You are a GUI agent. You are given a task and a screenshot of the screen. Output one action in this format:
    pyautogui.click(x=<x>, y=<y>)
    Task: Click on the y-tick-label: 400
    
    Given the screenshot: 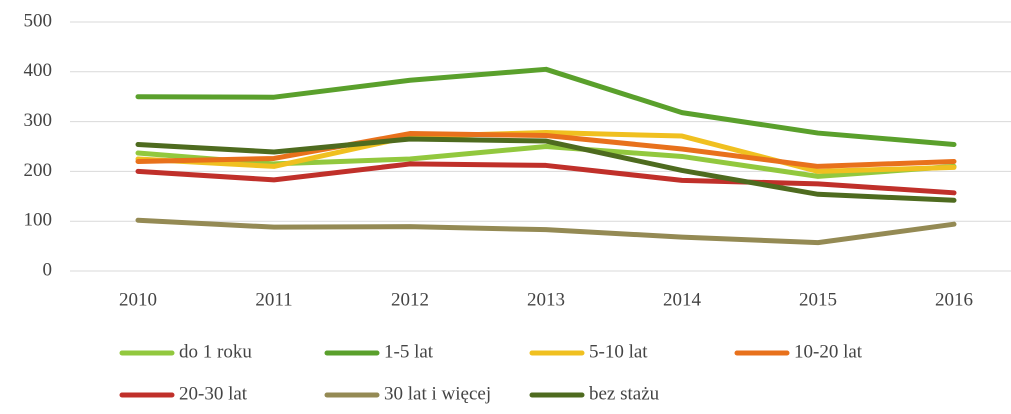 What is the action you would take?
    pyautogui.click(x=38, y=70)
    